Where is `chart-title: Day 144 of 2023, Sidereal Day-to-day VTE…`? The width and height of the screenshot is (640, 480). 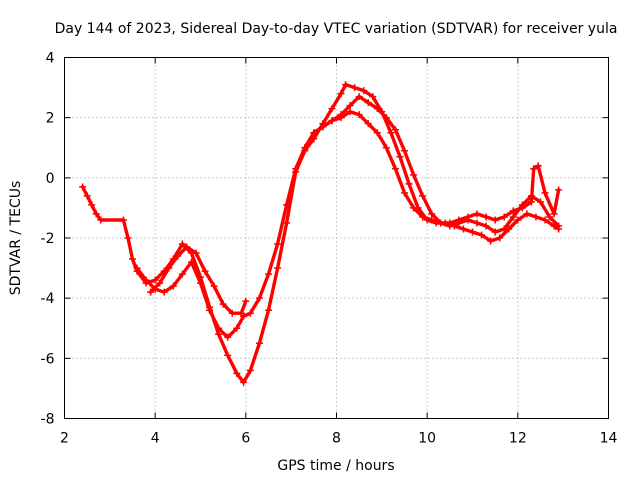 chart-title: Day 144 of 2023, Sidereal Day-to-day VTE… is located at coordinates (336, 29).